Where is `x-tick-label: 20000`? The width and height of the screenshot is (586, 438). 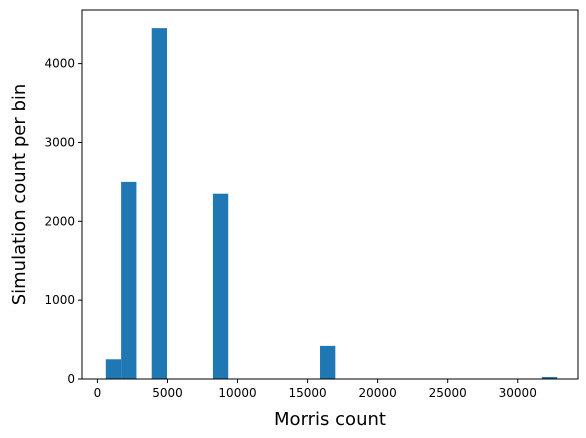 x-tick-label: 20000 is located at coordinates (378, 393).